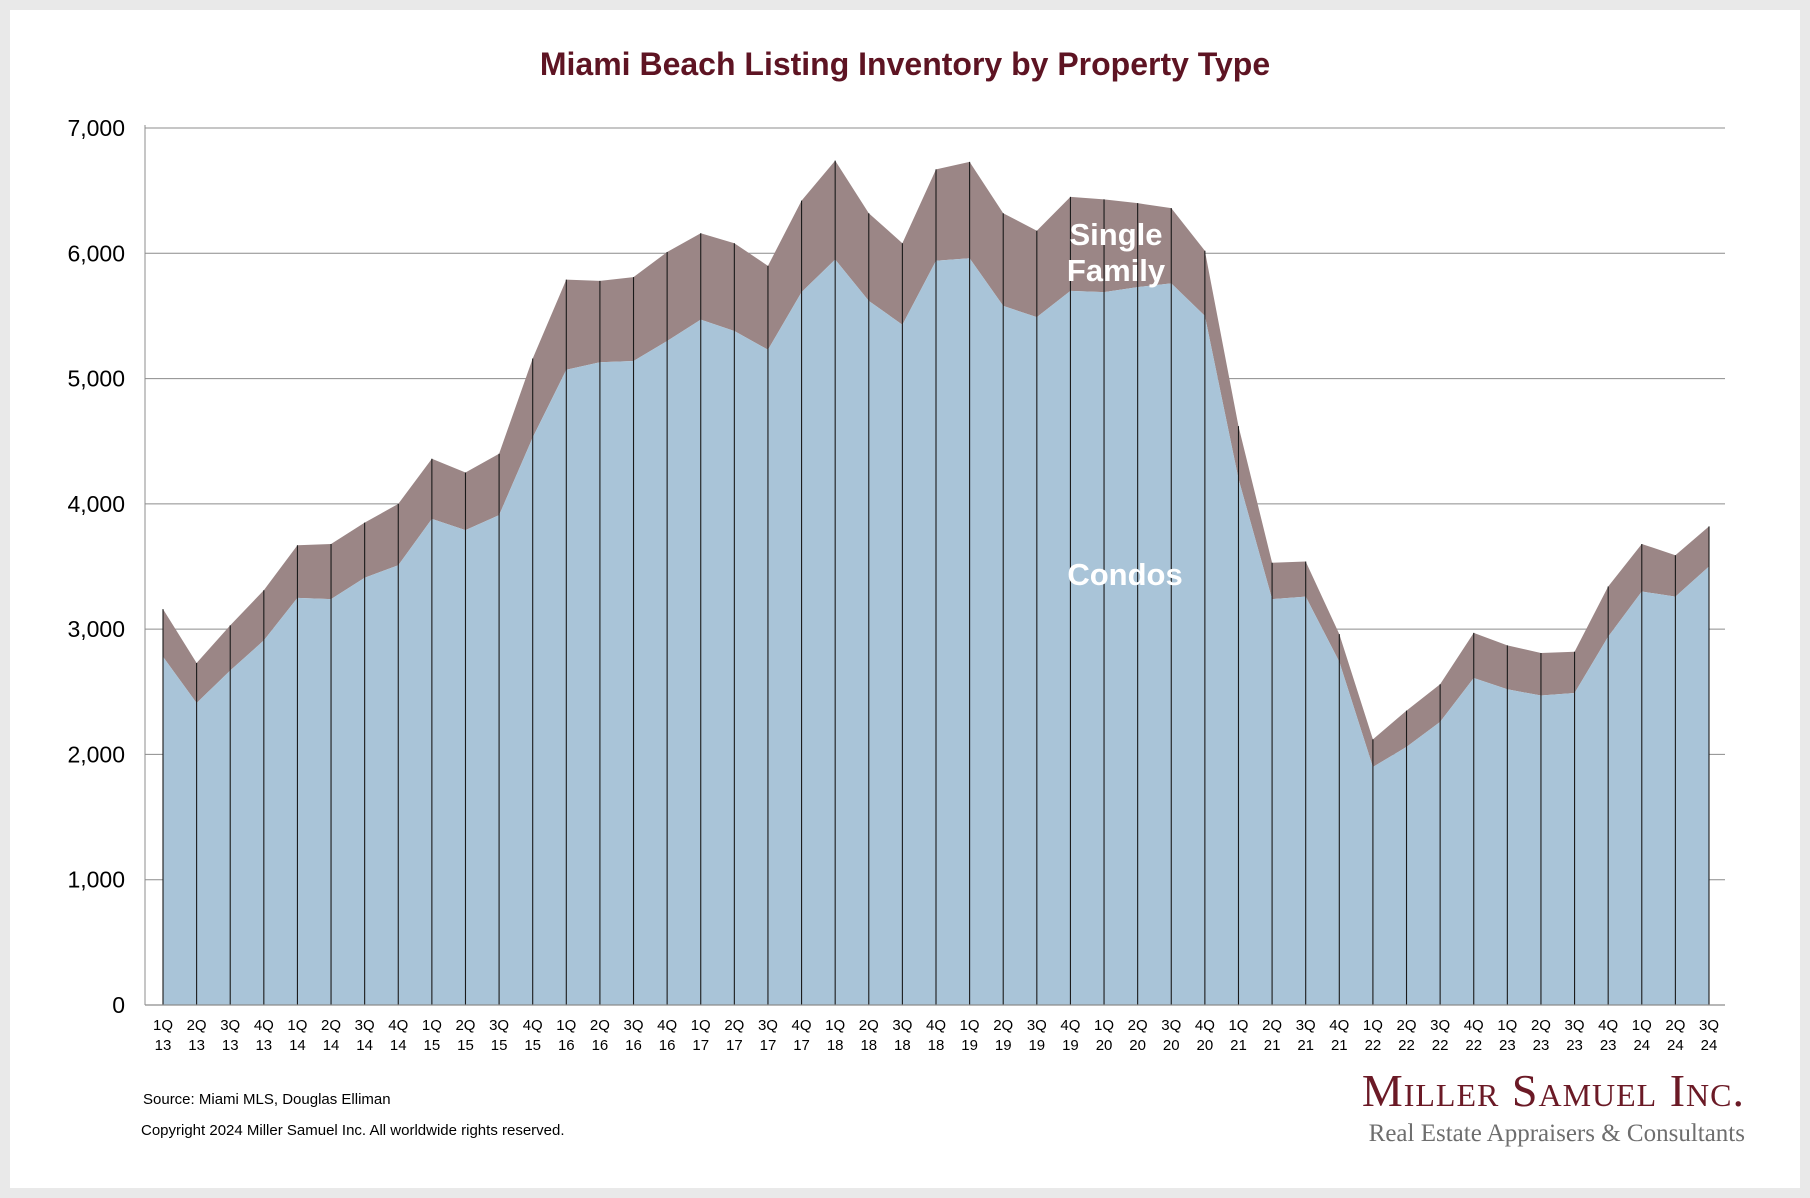 The image size is (1810, 1198). Describe the element at coordinates (96, 504) in the screenshot. I see `y-tick-label: 4,000` at that location.